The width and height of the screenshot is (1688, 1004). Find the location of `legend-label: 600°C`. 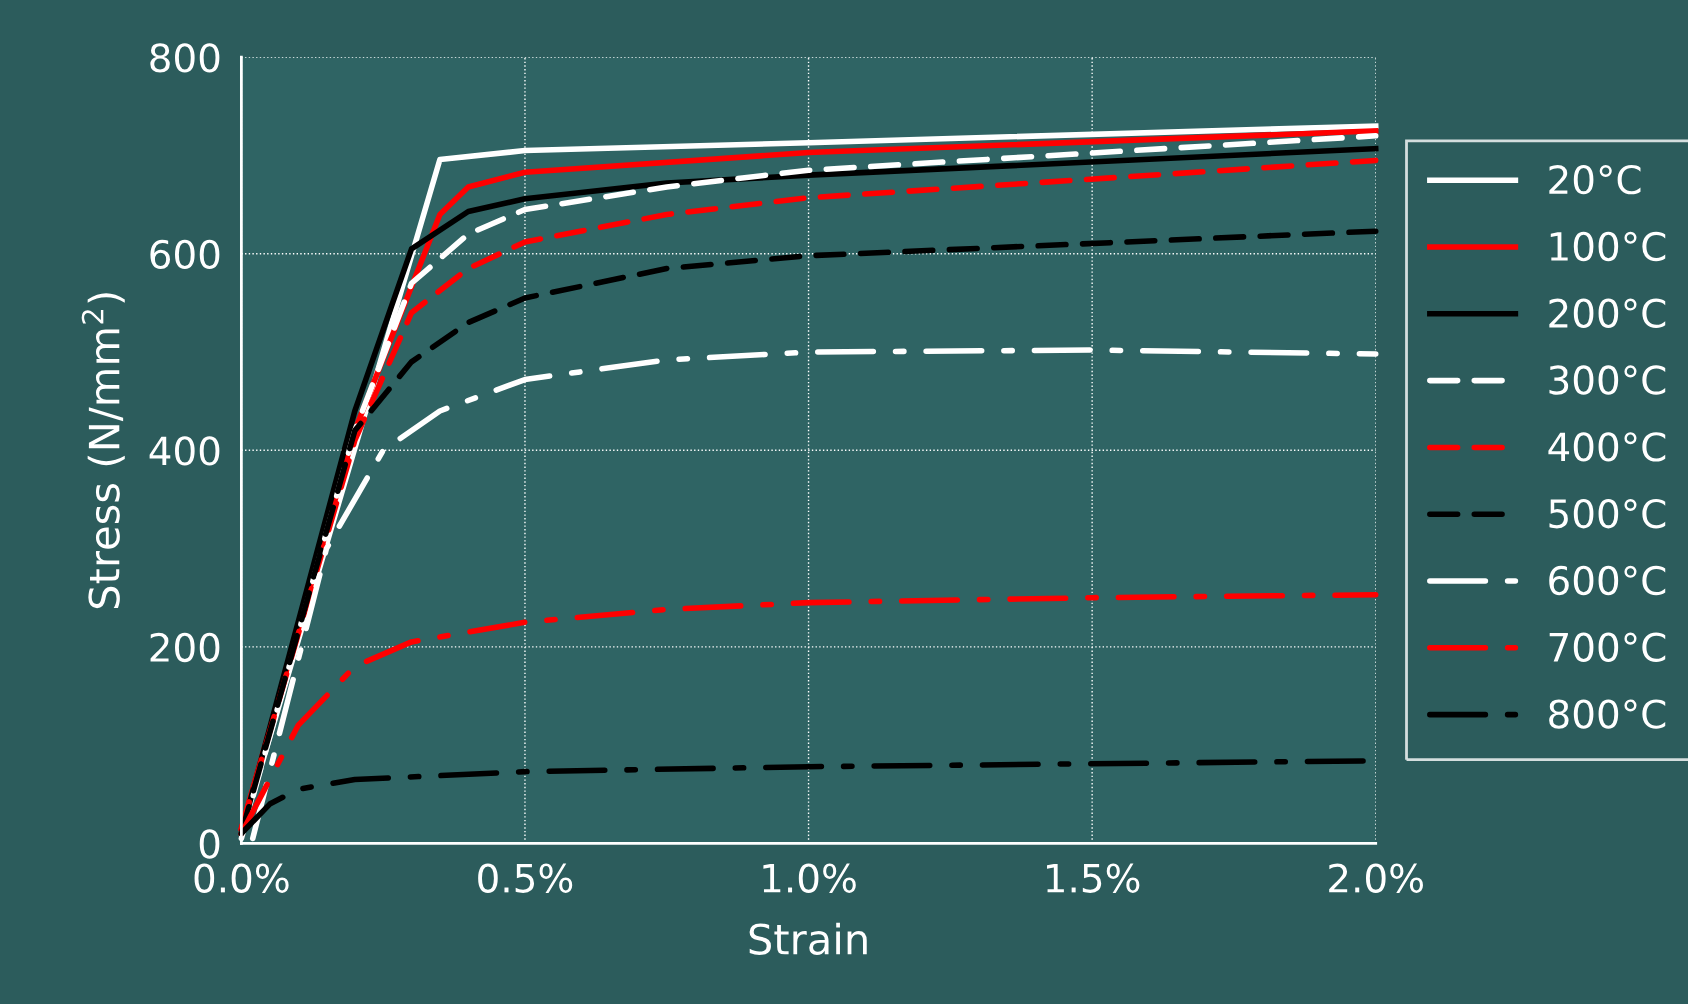

legend-label: 600°C is located at coordinates (1607, 580).